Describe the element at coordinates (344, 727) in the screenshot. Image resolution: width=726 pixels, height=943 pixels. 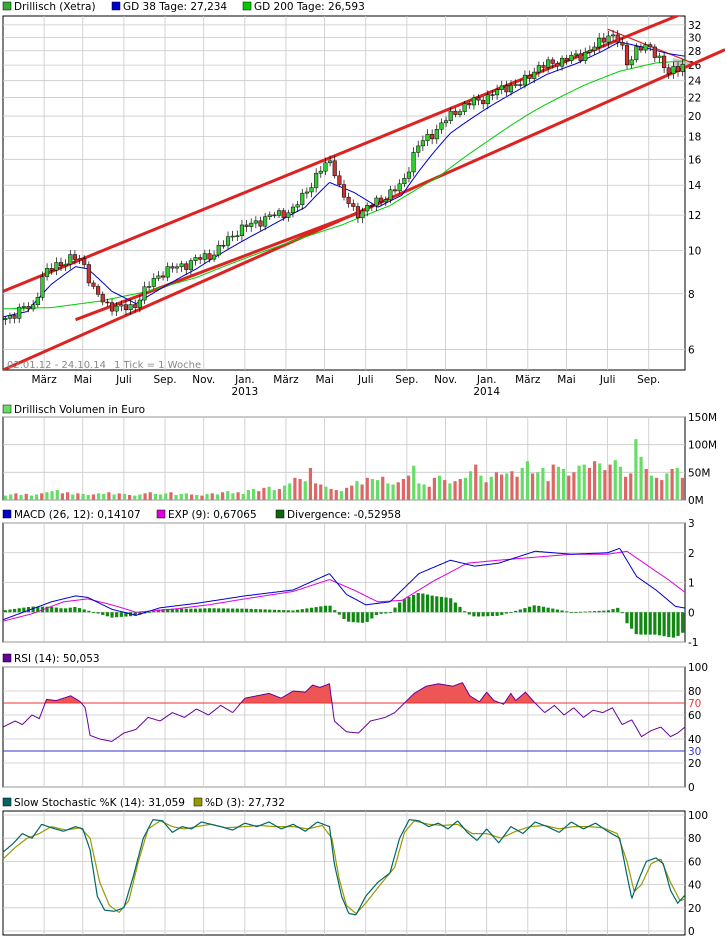
I see `rsi-frame` at that location.